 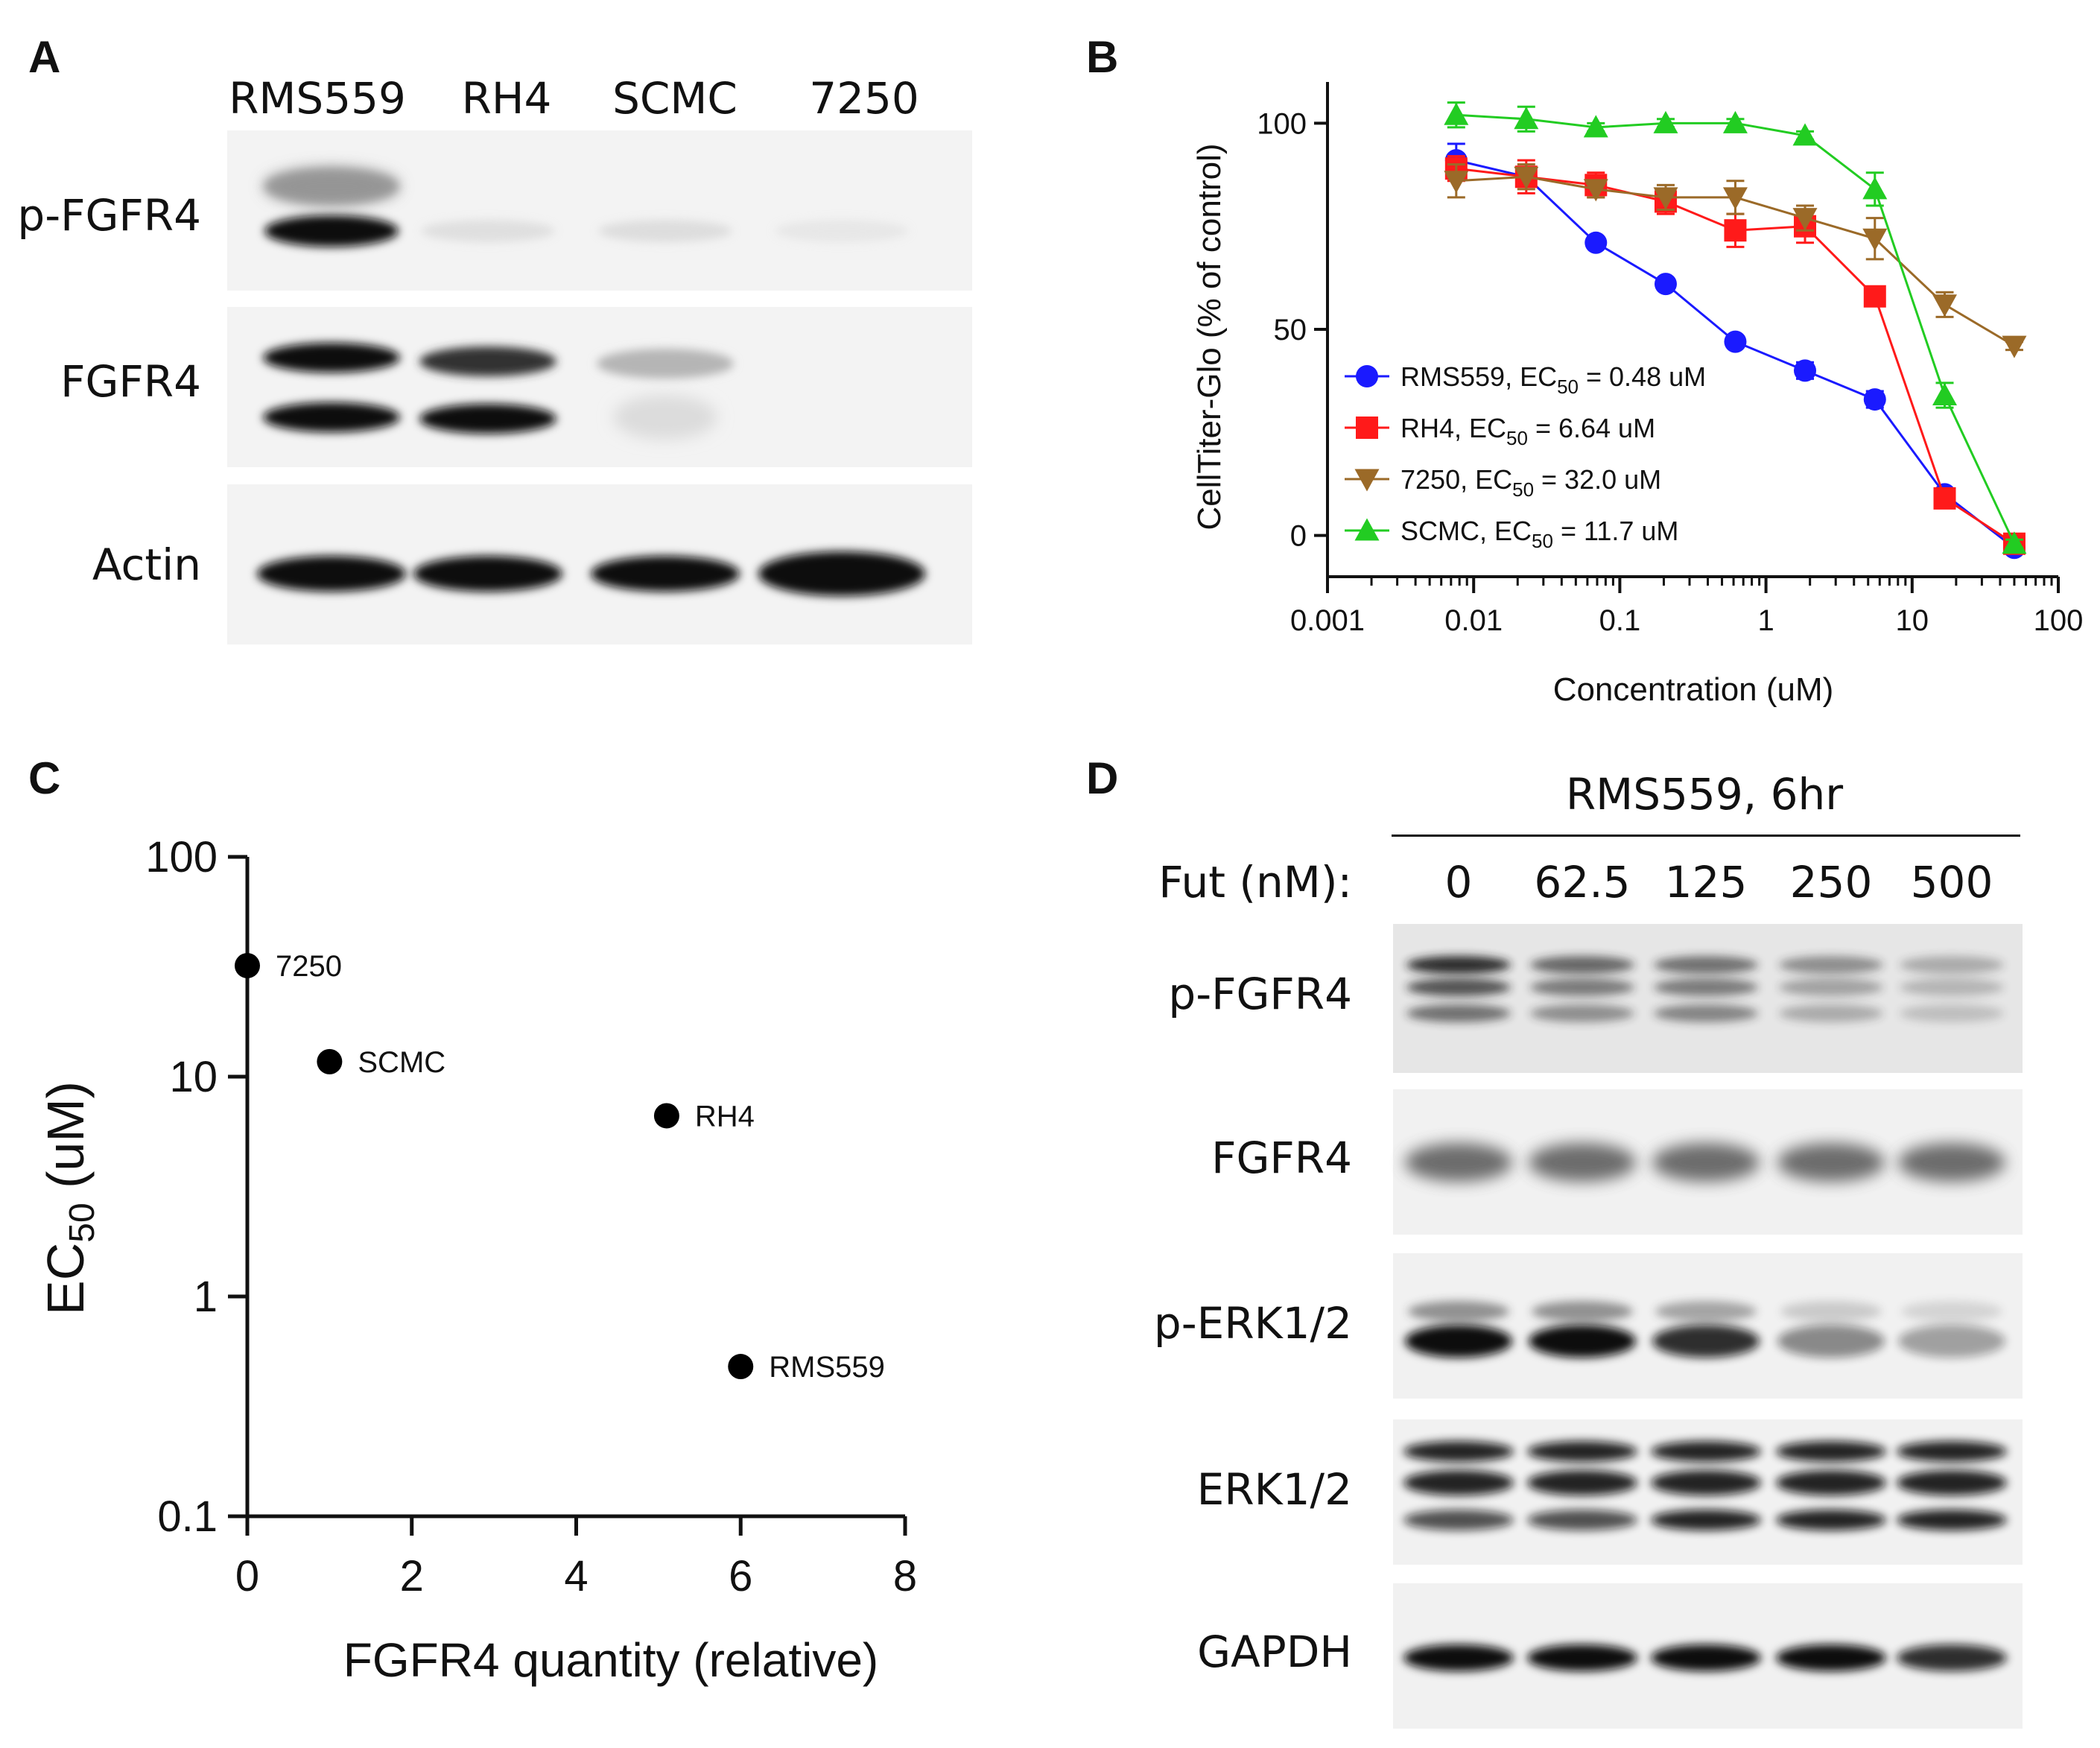 I want to click on band-a-fgfr4-smear, so click(x=665, y=417).